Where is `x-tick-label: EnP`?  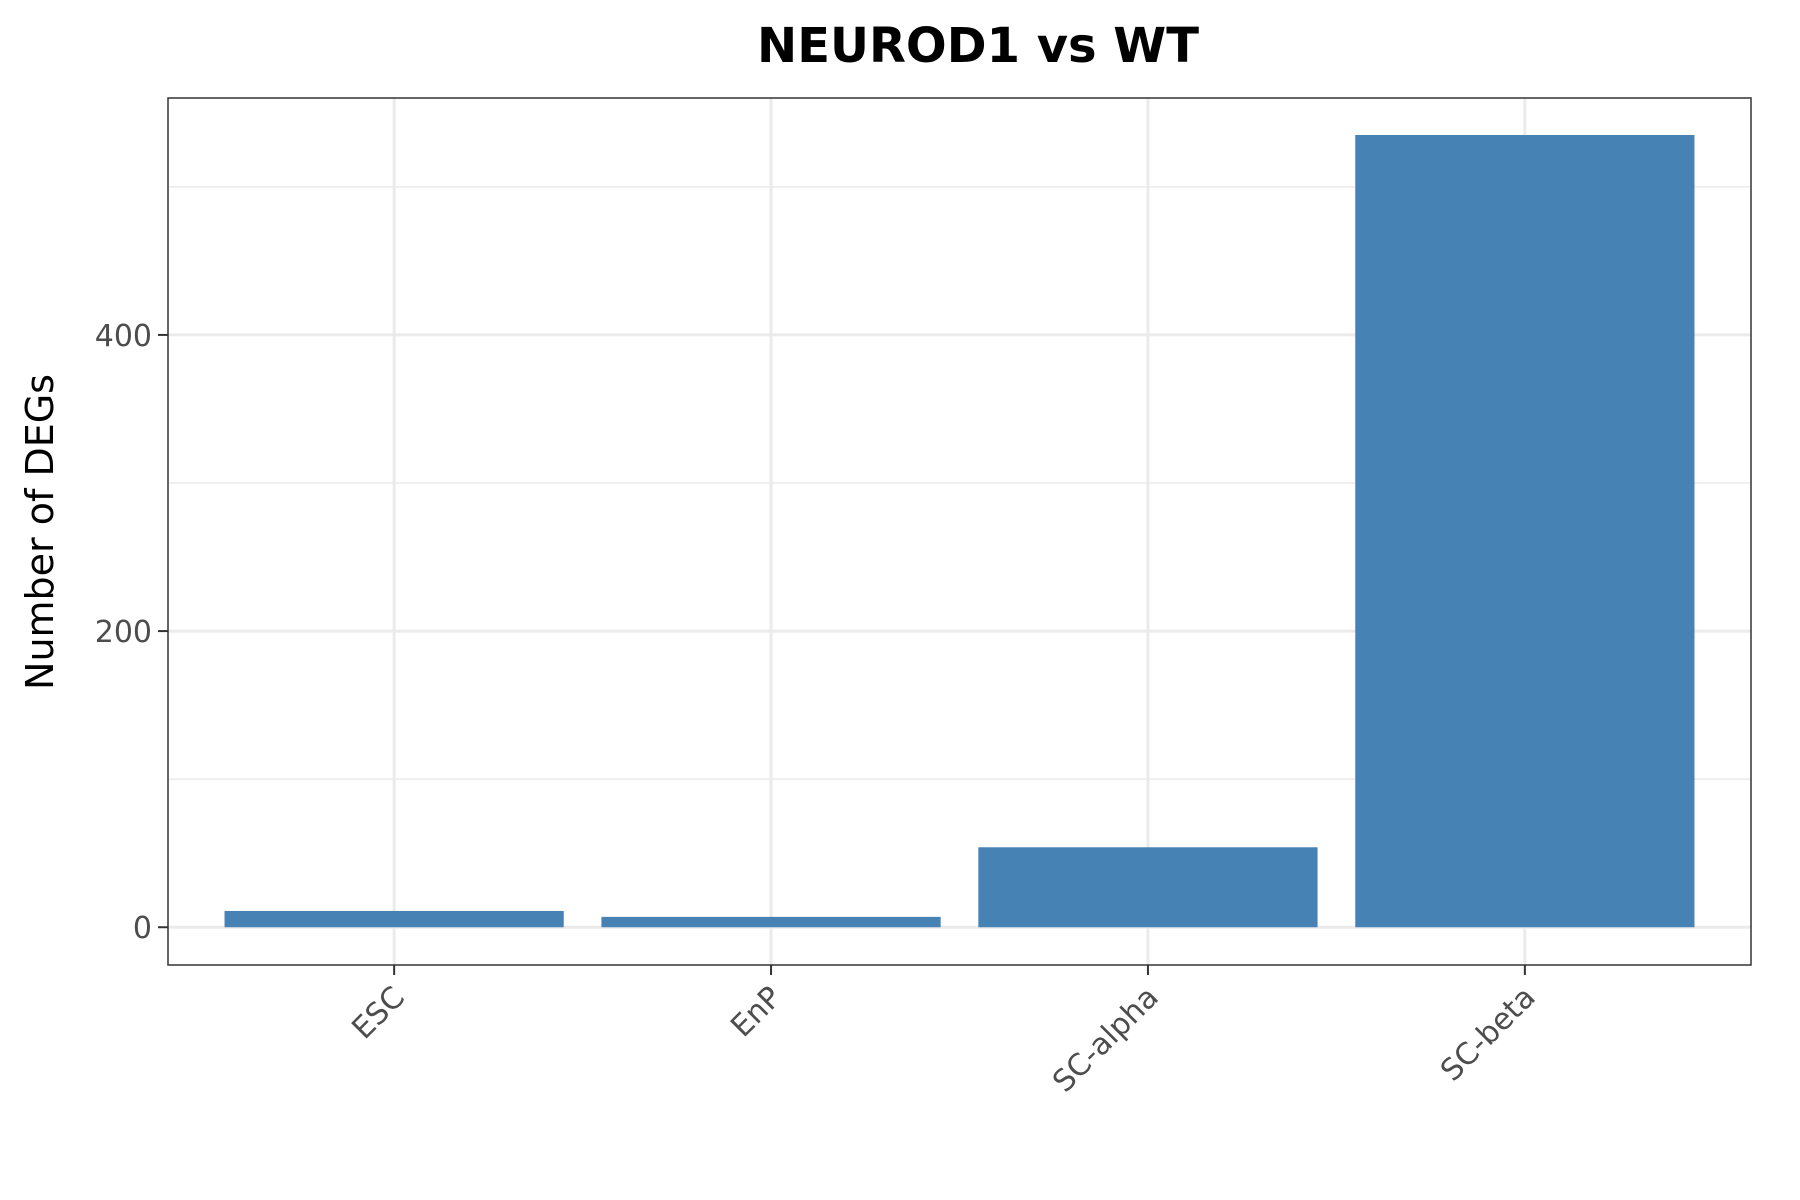 x-tick-label: EnP is located at coordinates (756, 1012).